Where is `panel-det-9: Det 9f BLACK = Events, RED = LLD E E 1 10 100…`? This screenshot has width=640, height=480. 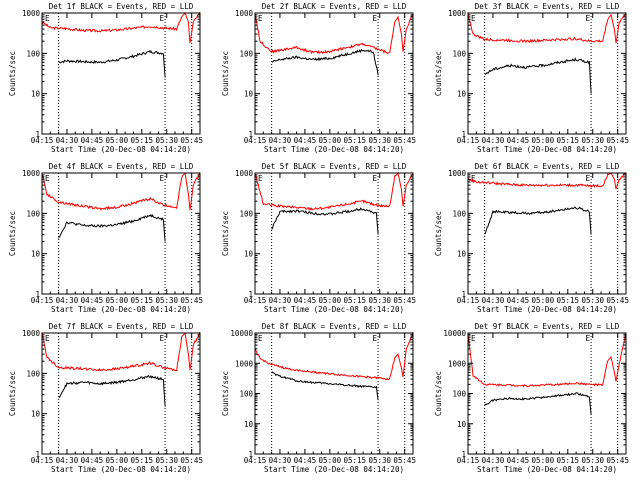
panel-det-9: Det 9f BLACK = Events, RED = LLD E E 1 10 100… is located at coordinates (531, 398).